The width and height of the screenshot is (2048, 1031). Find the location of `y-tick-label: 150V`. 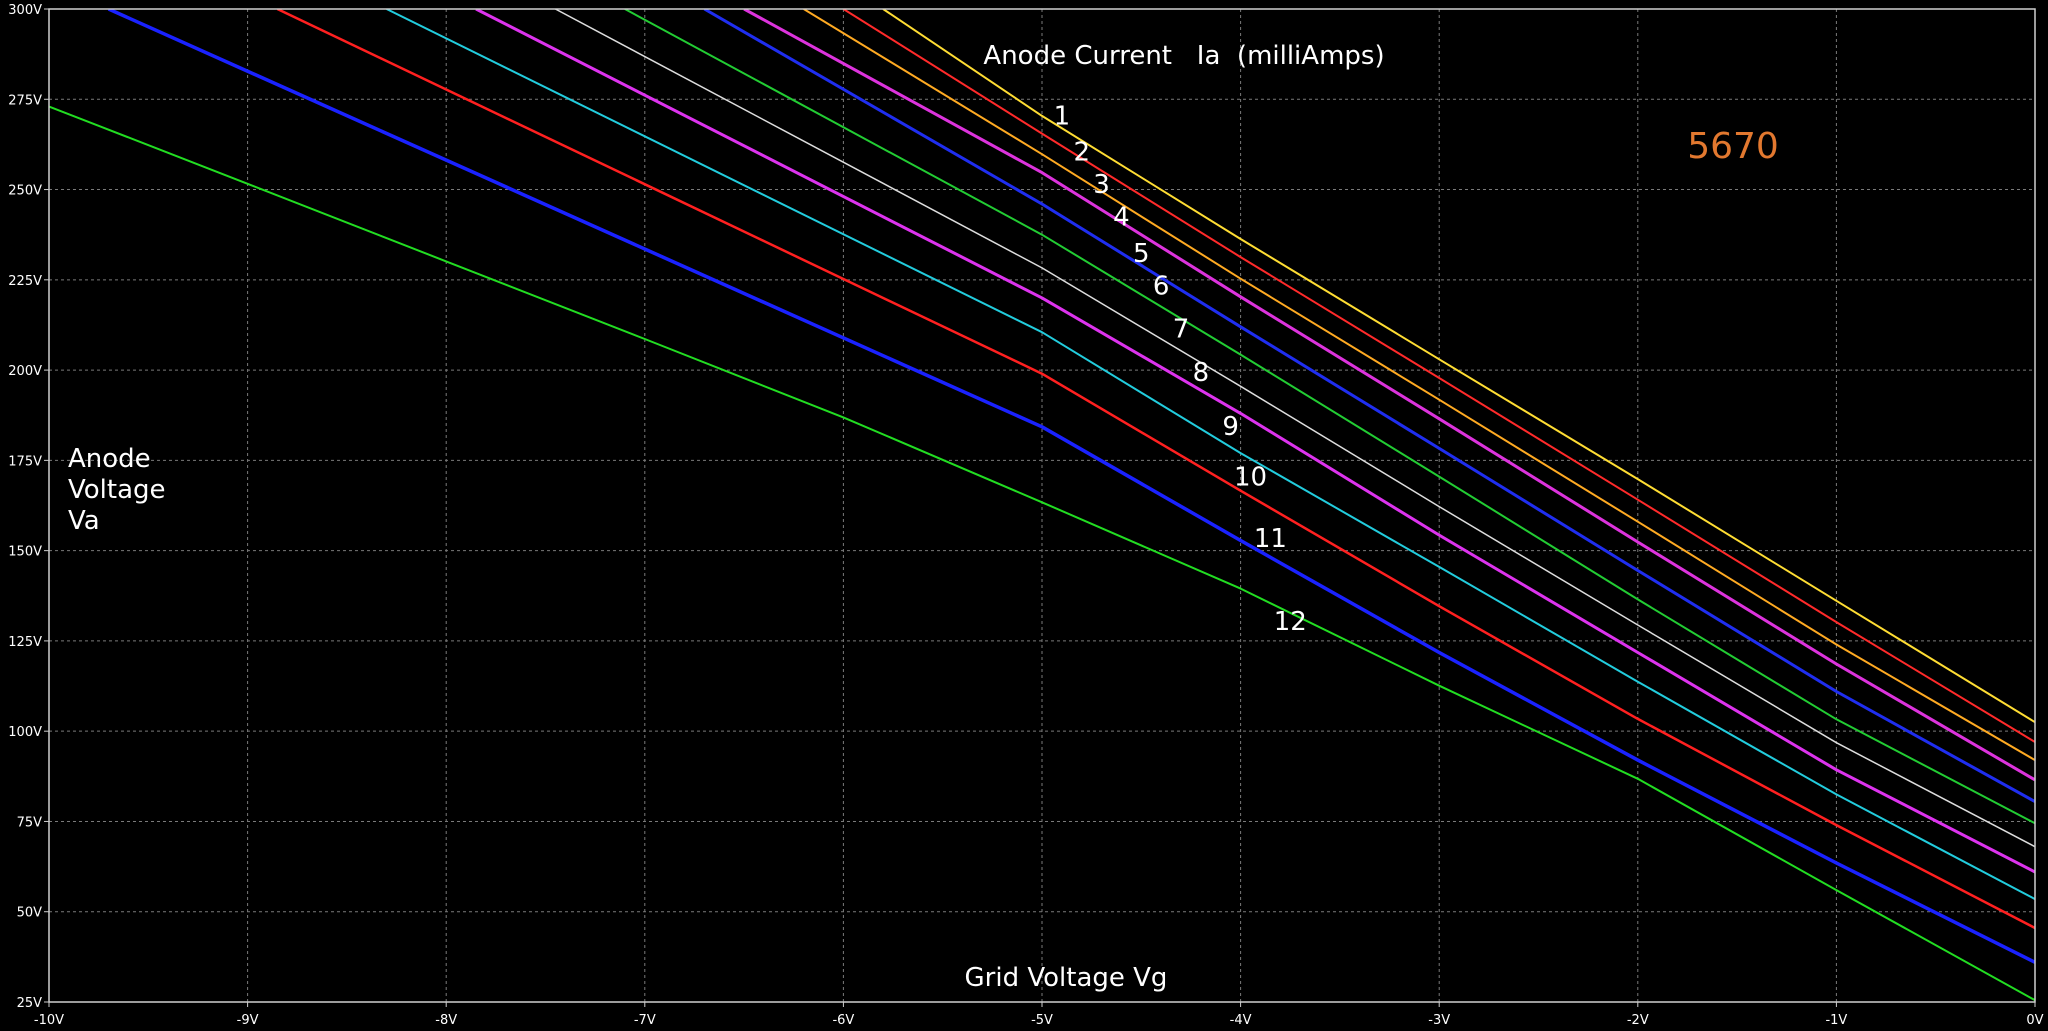

y-tick-label: 150V is located at coordinates (25, 552).